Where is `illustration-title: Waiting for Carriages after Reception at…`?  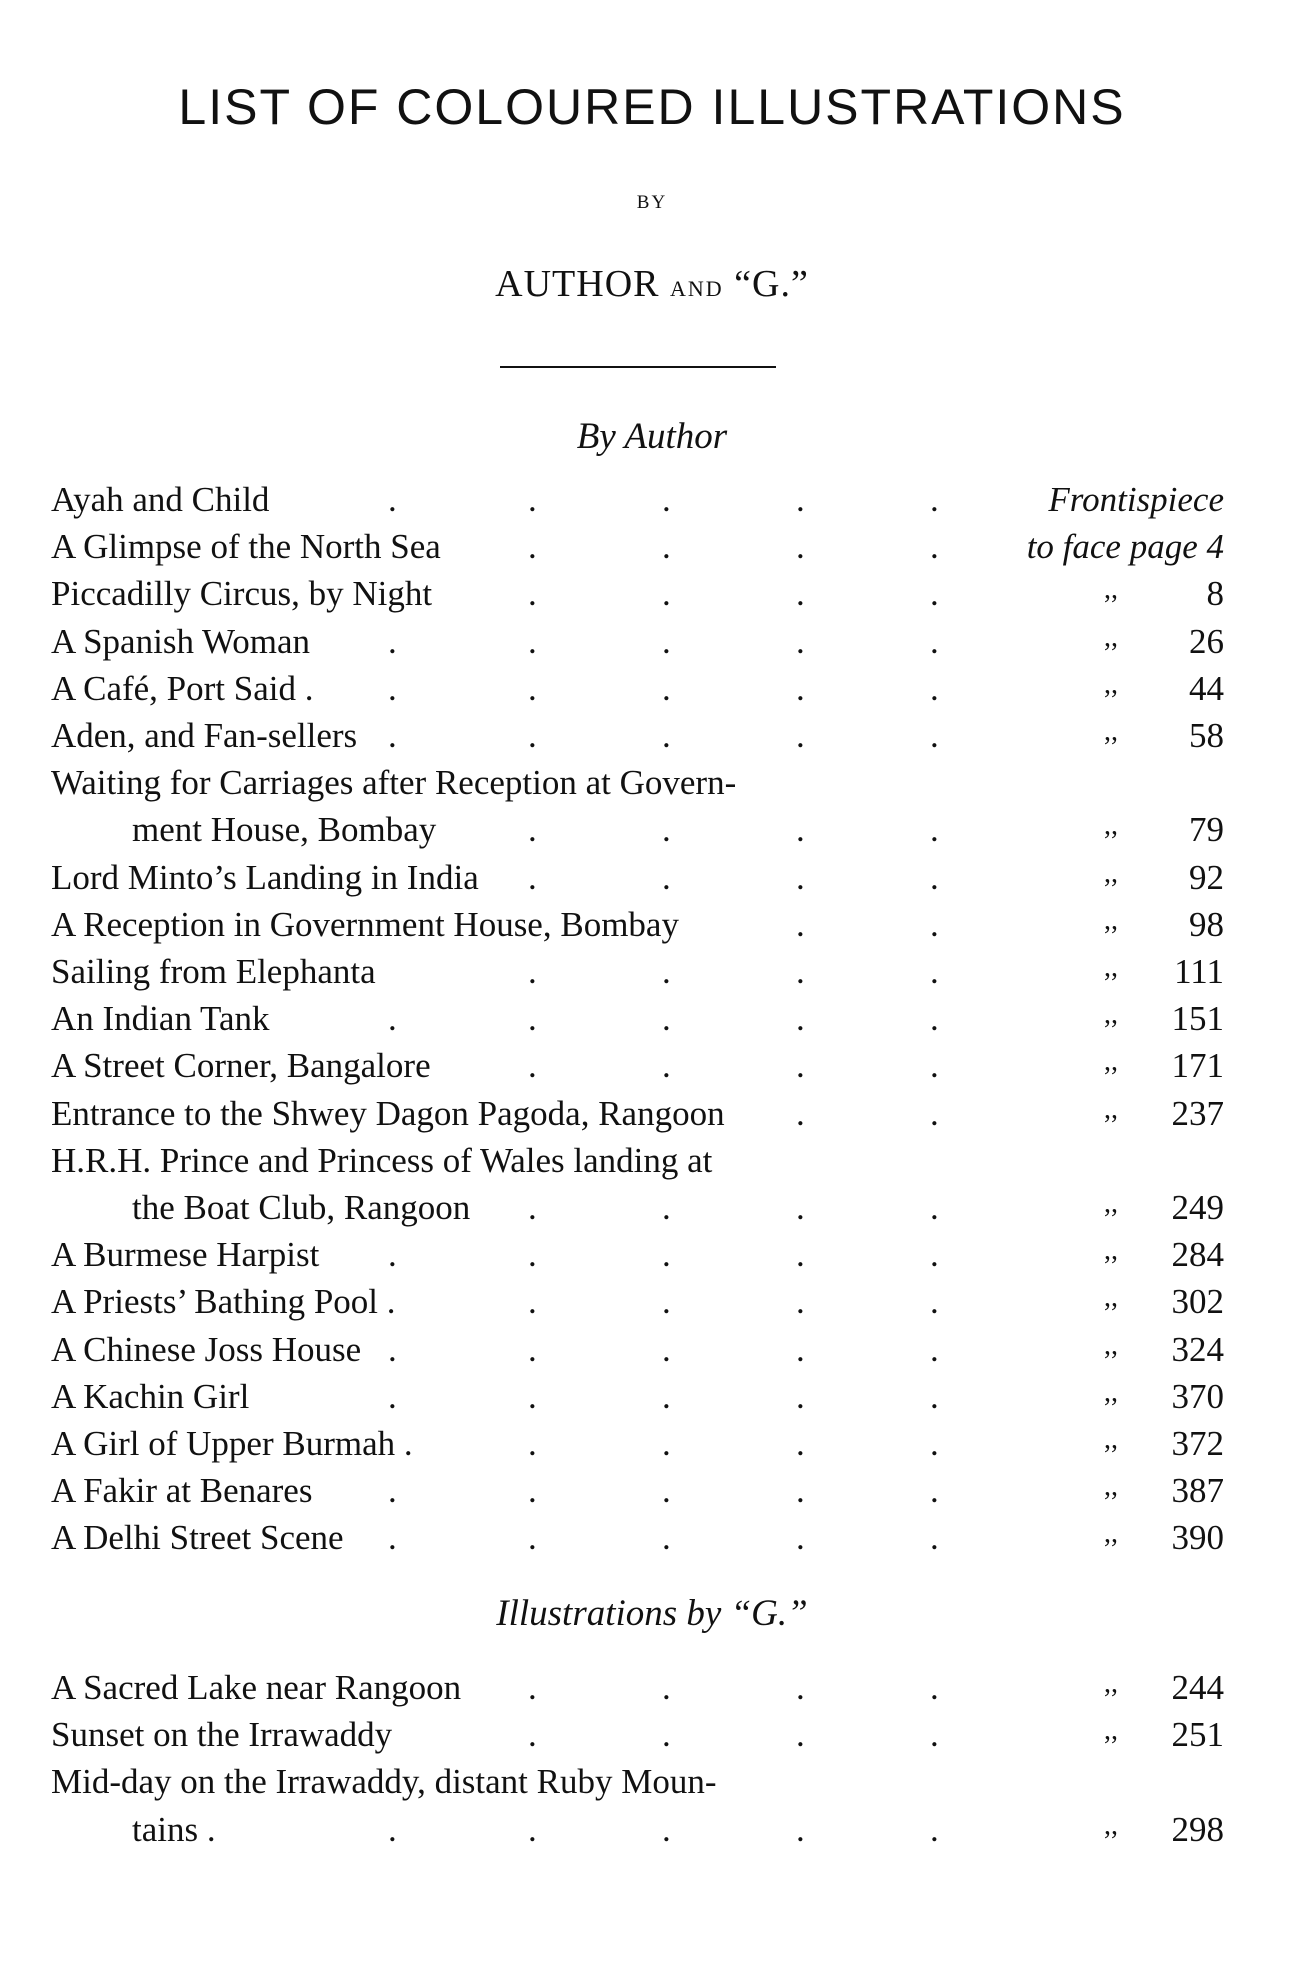 illustration-title: Waiting for Carriages after Reception at… is located at coordinates (394, 783).